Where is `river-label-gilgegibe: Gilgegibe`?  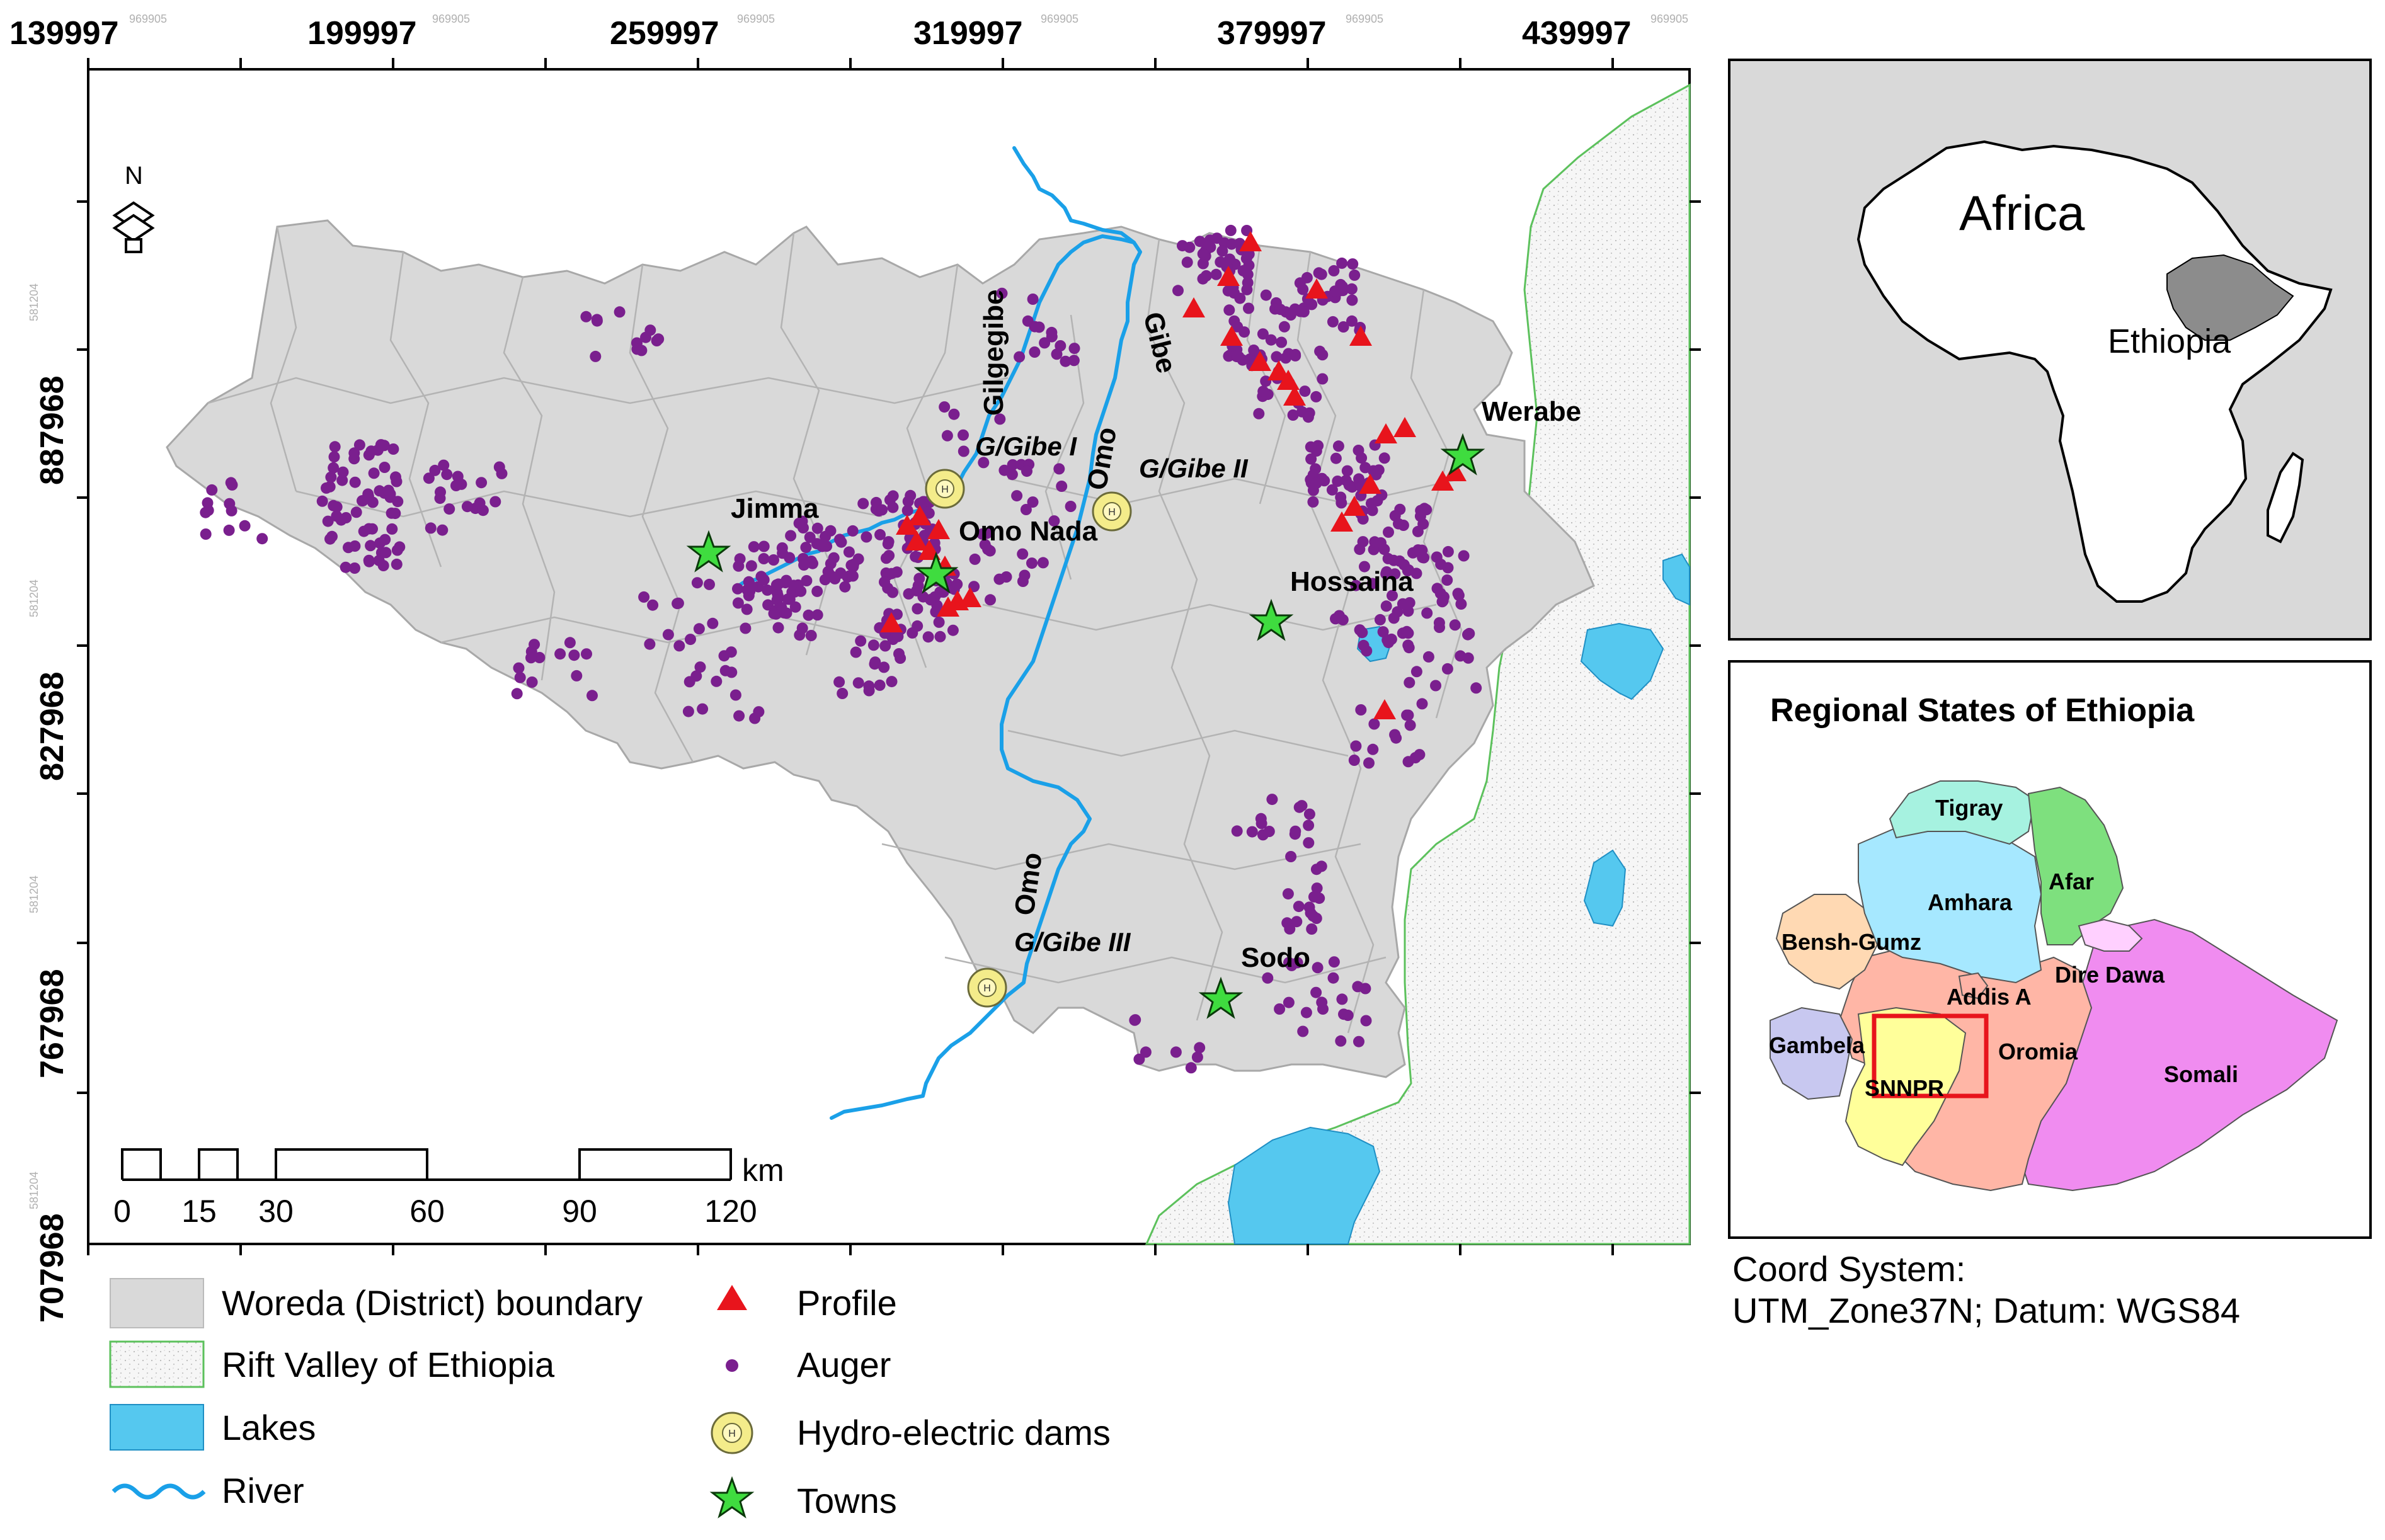
river-label-gilgegibe: Gilgegibe is located at coordinates (993, 353).